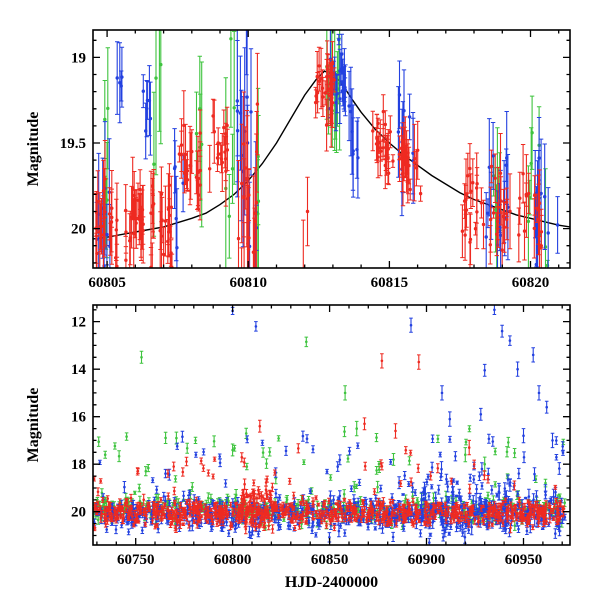 Image resolution: width=600 pixels, height=600 pixels. Describe the element at coordinates (331, 582) in the screenshot. I see `x-axis-label: HJD-2400000` at that location.